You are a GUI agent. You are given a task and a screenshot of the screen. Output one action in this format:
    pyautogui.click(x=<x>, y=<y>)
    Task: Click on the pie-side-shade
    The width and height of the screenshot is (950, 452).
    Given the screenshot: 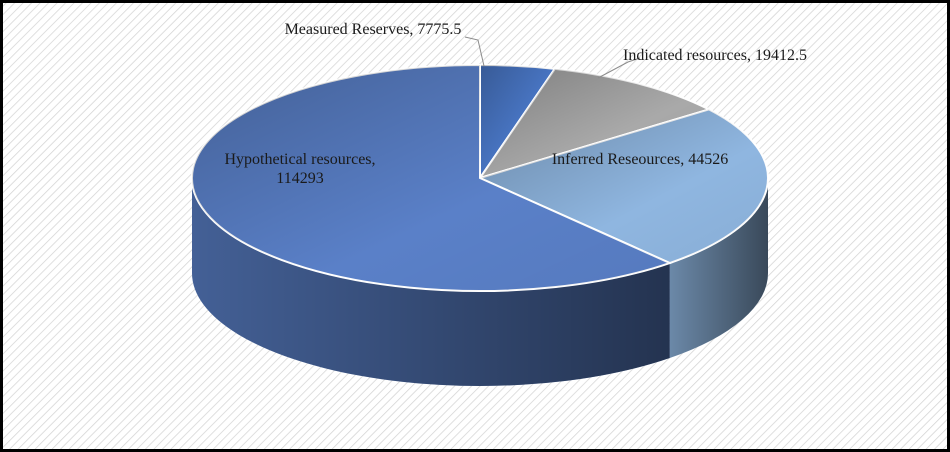 What is the action you would take?
    pyautogui.click(x=718, y=268)
    